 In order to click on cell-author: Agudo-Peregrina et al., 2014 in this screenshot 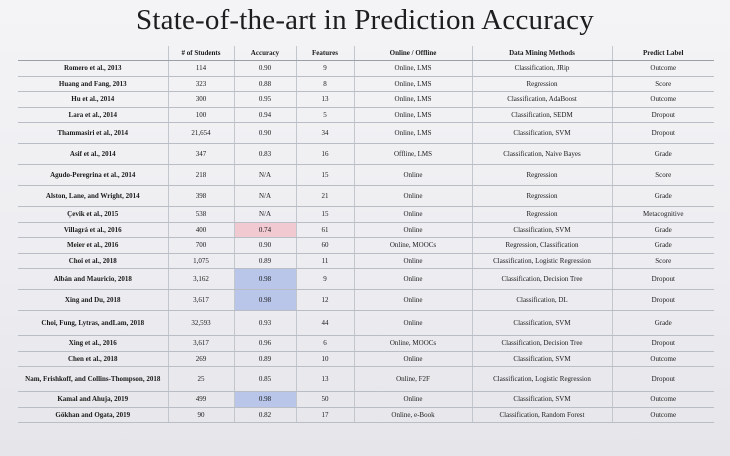, I will do `click(93, 175)`.